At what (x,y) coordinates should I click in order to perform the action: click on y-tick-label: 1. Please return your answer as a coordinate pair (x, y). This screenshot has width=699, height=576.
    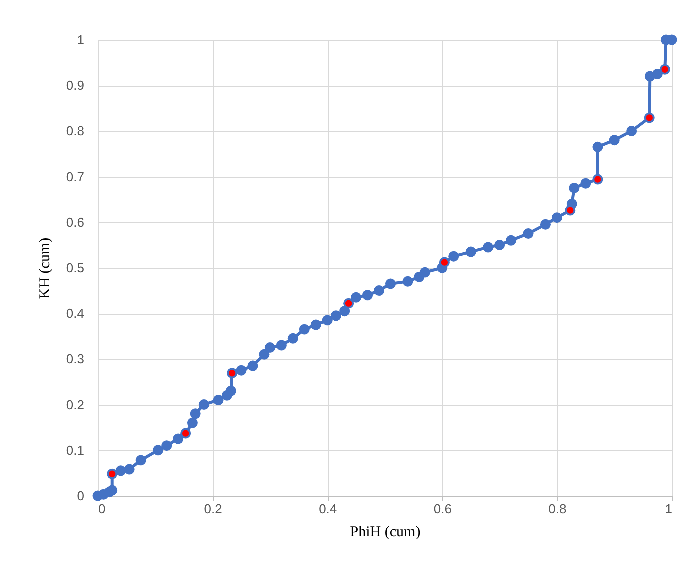
    Looking at the image, I should click on (80, 40).